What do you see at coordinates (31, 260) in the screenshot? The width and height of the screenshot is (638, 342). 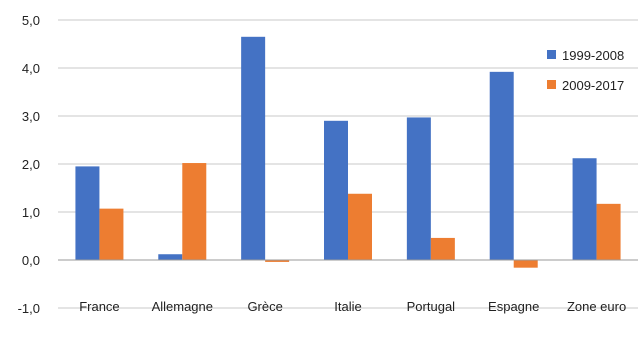 I see `y-tick-label: 0,0` at bounding box center [31, 260].